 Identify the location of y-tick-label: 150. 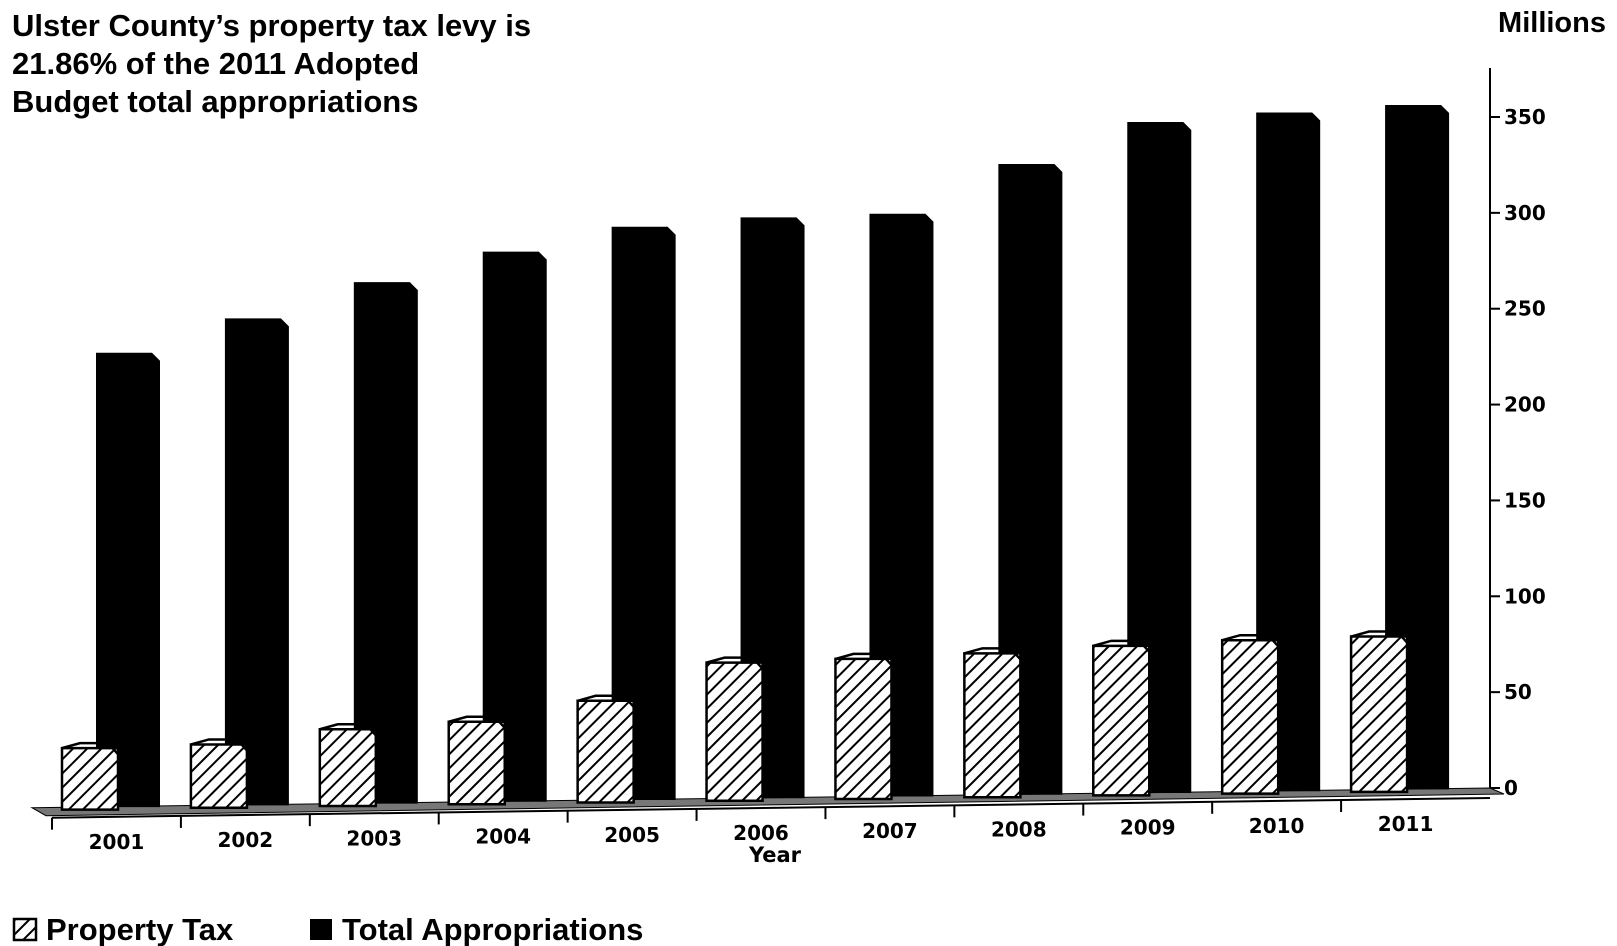
(1525, 500).